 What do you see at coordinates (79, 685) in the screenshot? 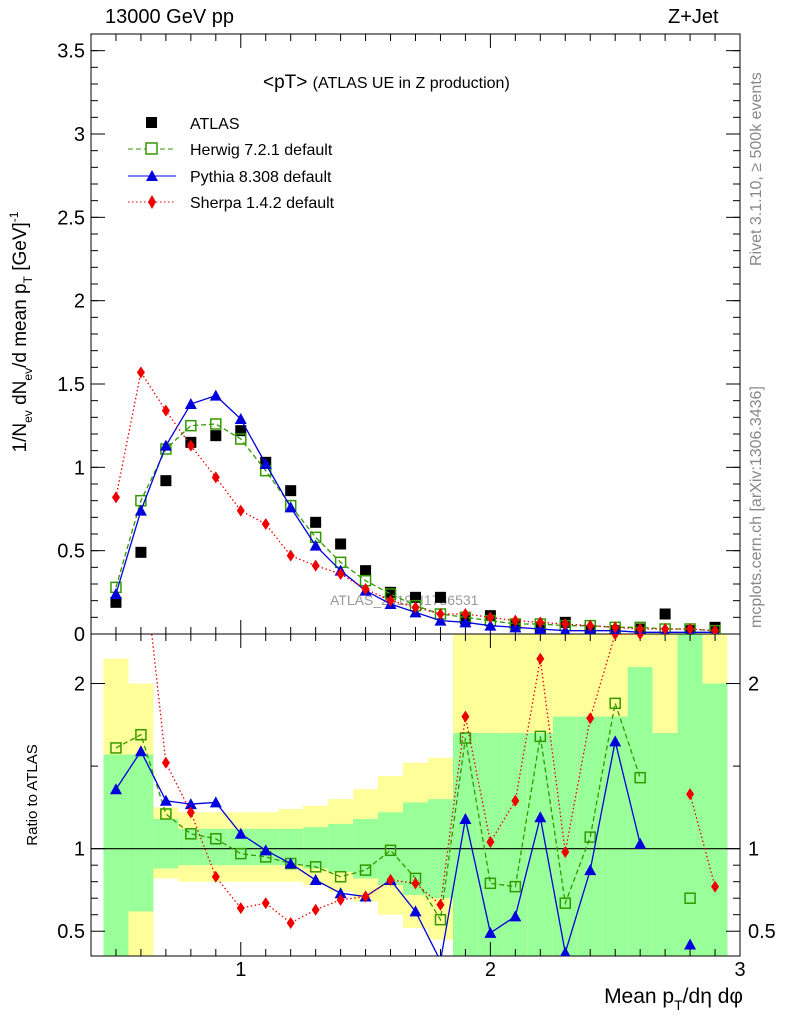
I see `ratio-ytick-label: 2` at bounding box center [79, 685].